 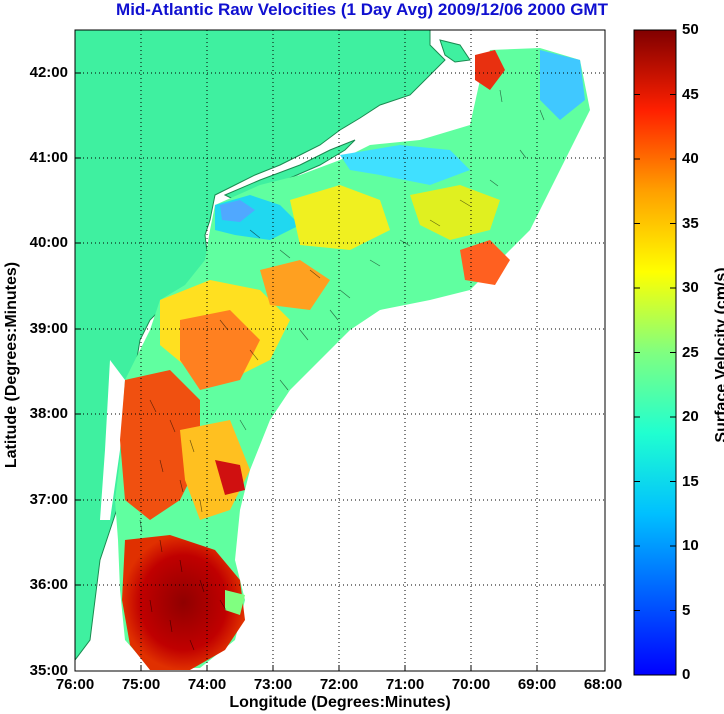 I want to click on x-tick-label: 74:00, so click(x=207, y=684).